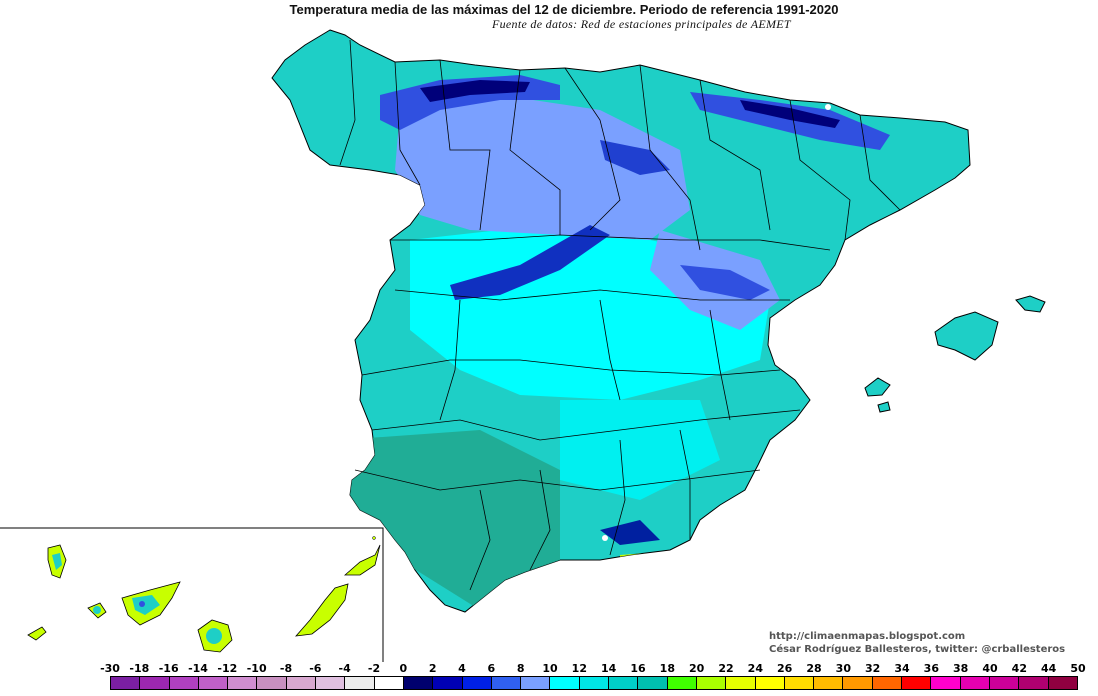 This screenshot has width=1098, height=696. Describe the element at coordinates (867, 636) in the screenshot. I see `credit-url: http://climaenmapas.blogspot.com` at that location.